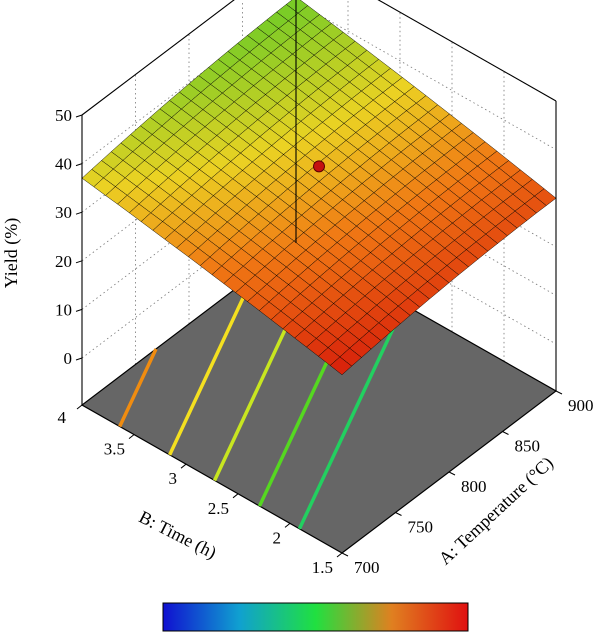  I want to click on time-tick-label: 4, so click(62, 417).